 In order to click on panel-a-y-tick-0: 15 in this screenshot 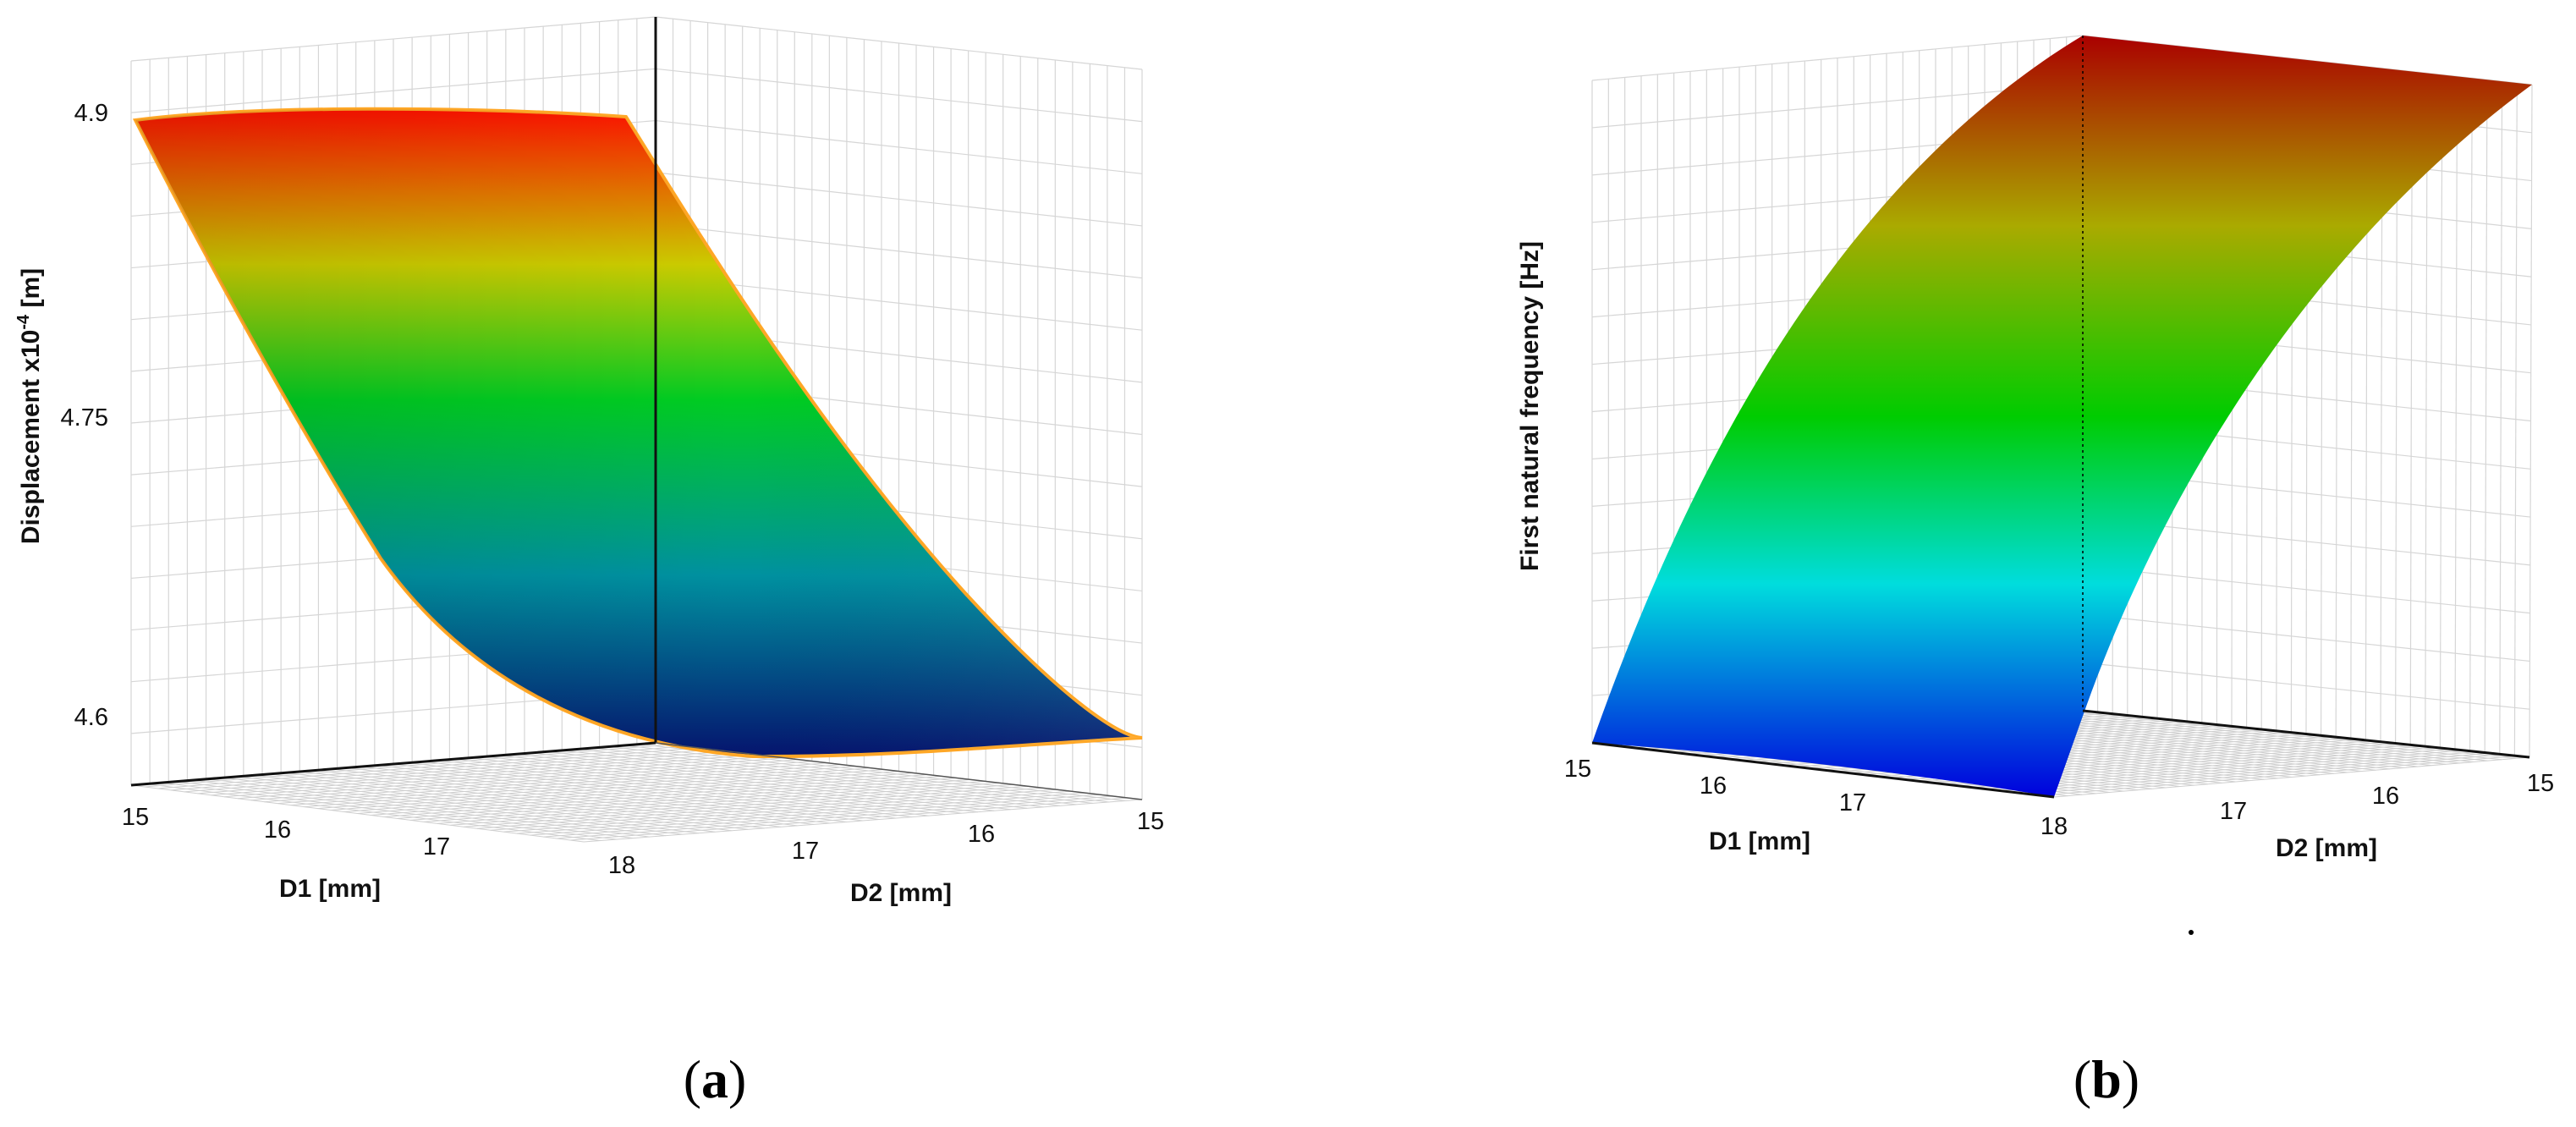, I will do `click(1150, 822)`.